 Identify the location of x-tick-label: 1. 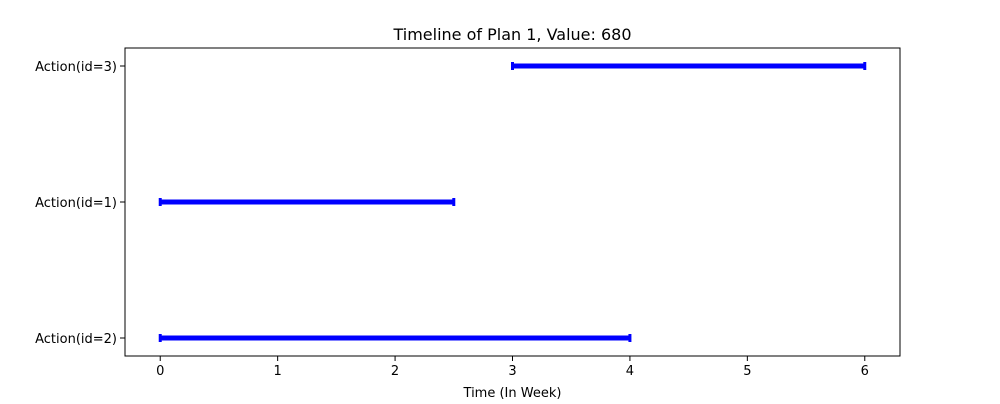
(278, 371).